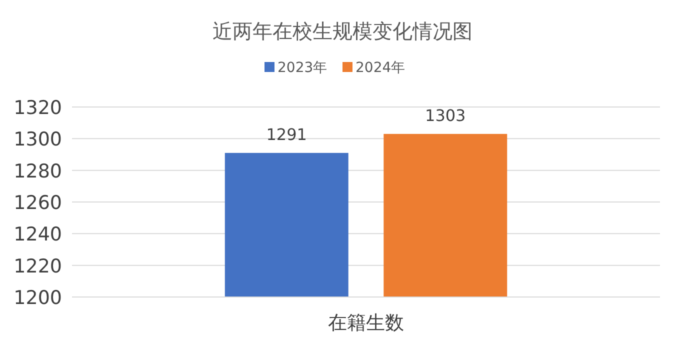 The image size is (685, 353). Describe the element at coordinates (38, 139) in the screenshot. I see `y-tick-label: 1300` at that location.